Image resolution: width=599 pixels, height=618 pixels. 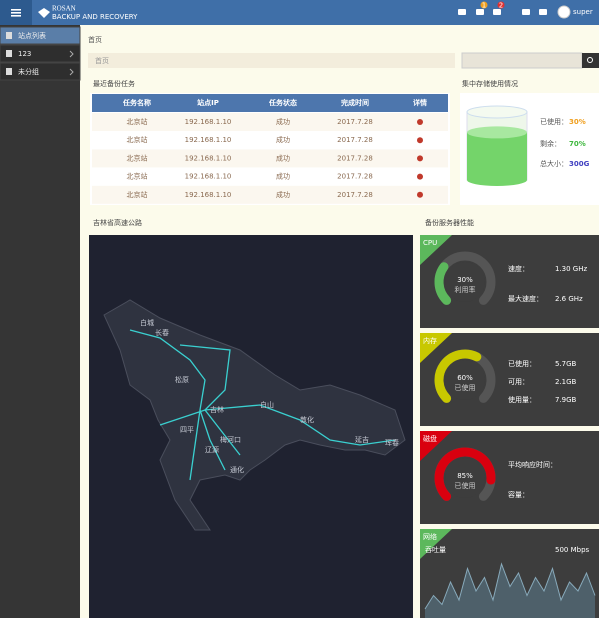 What do you see at coordinates (182, 379) in the screenshot?
I see `city-label: 松原` at bounding box center [182, 379].